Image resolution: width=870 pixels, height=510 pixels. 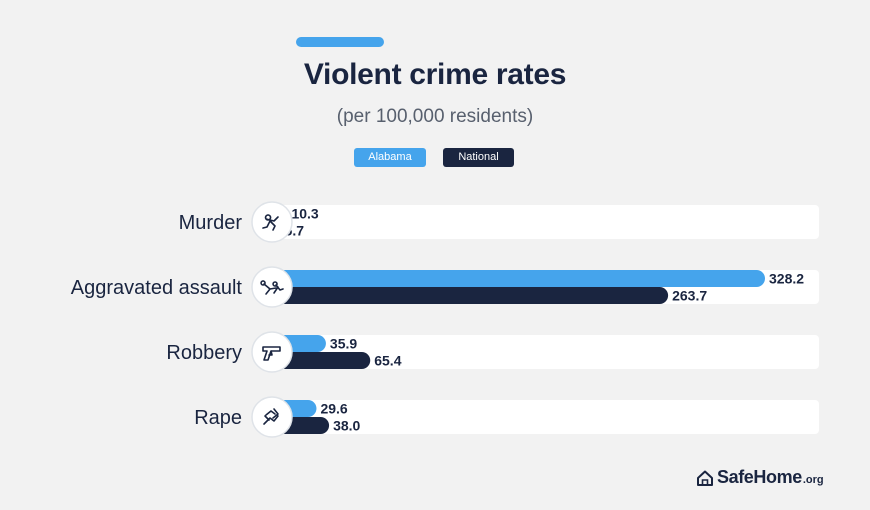 What do you see at coordinates (333, 409) in the screenshot?
I see `value-label-alabama: 29.6` at bounding box center [333, 409].